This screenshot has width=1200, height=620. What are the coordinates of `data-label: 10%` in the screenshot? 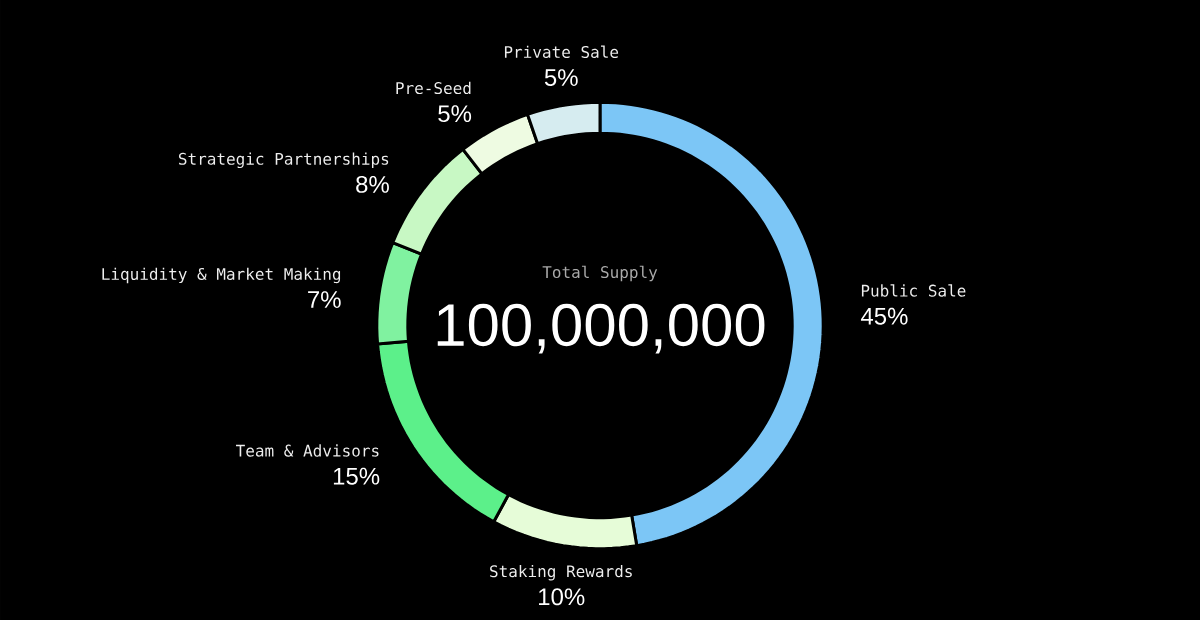 It's located at (562, 597).